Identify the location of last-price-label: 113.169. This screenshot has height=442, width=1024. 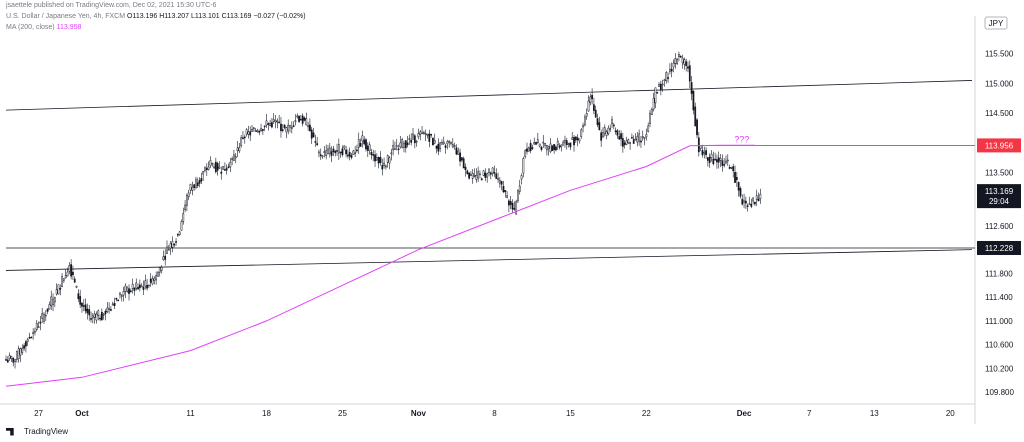
(999, 191).